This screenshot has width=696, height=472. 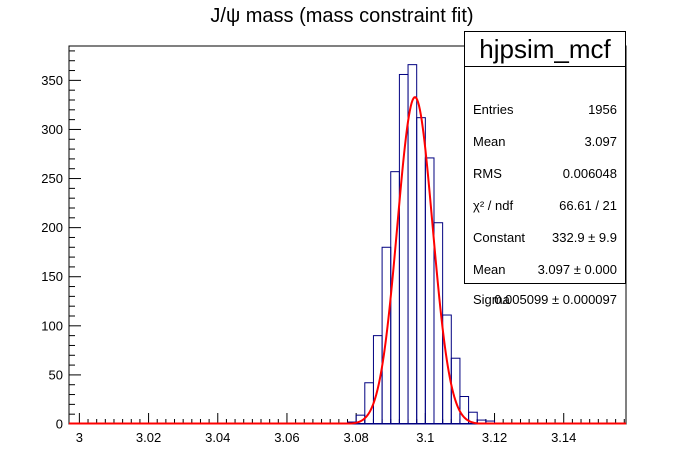 I want to click on x-tick-label: 3.14, so click(x=563, y=437).